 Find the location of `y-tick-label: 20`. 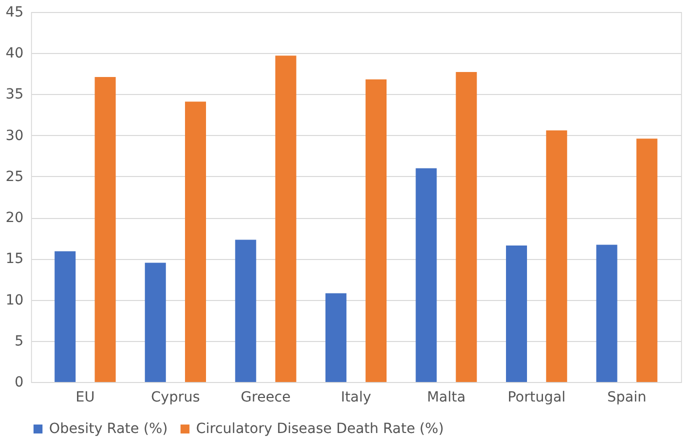

y-tick-label: 20 is located at coordinates (15, 218).